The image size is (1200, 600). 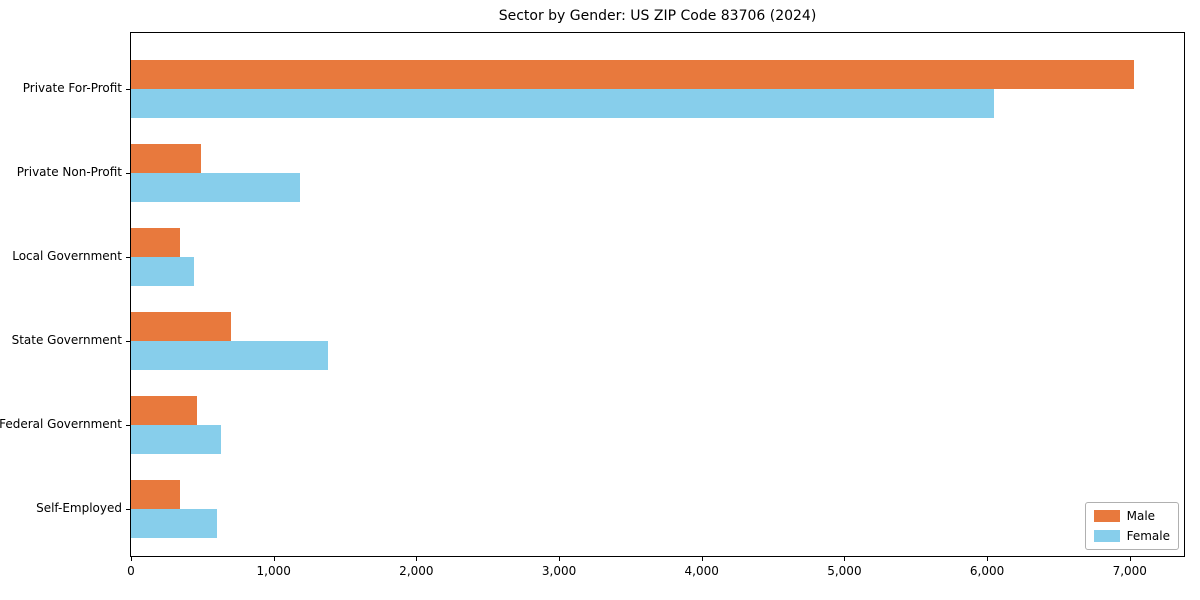 I want to click on x-tick-label: 4,000, so click(x=701, y=571).